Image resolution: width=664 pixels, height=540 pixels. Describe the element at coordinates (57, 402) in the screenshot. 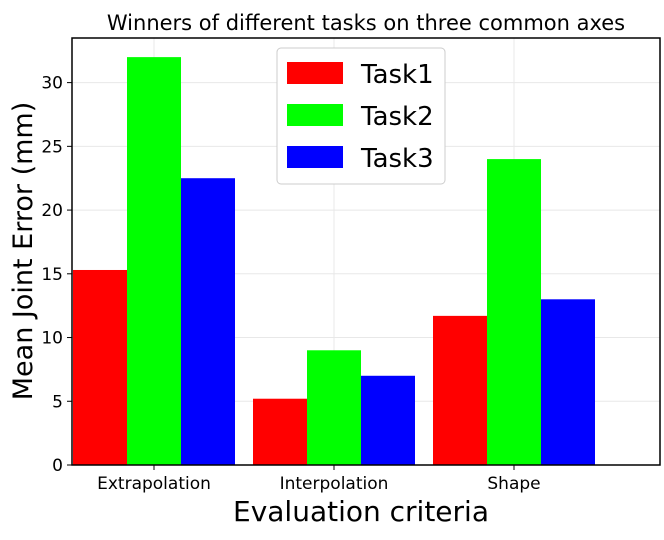

I see `y-tick-label: 5` at that location.